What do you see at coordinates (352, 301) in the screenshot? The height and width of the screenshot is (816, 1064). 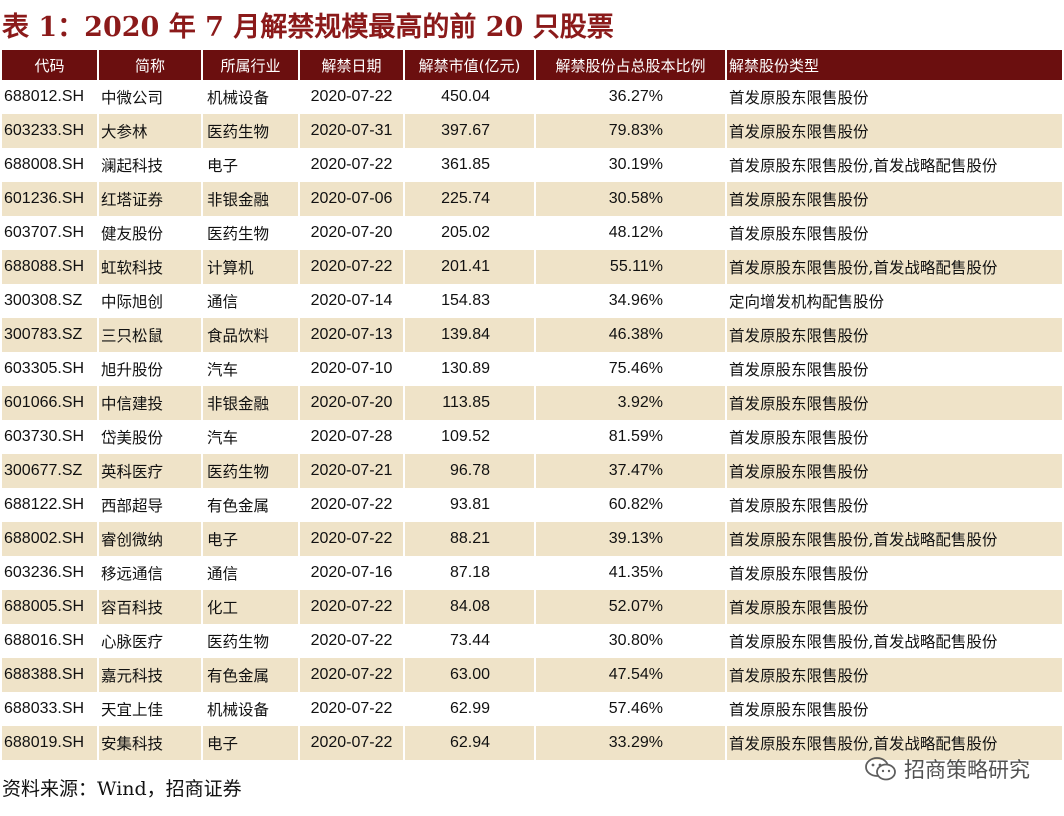 I see `cell-date: 2020-07-14` at bounding box center [352, 301].